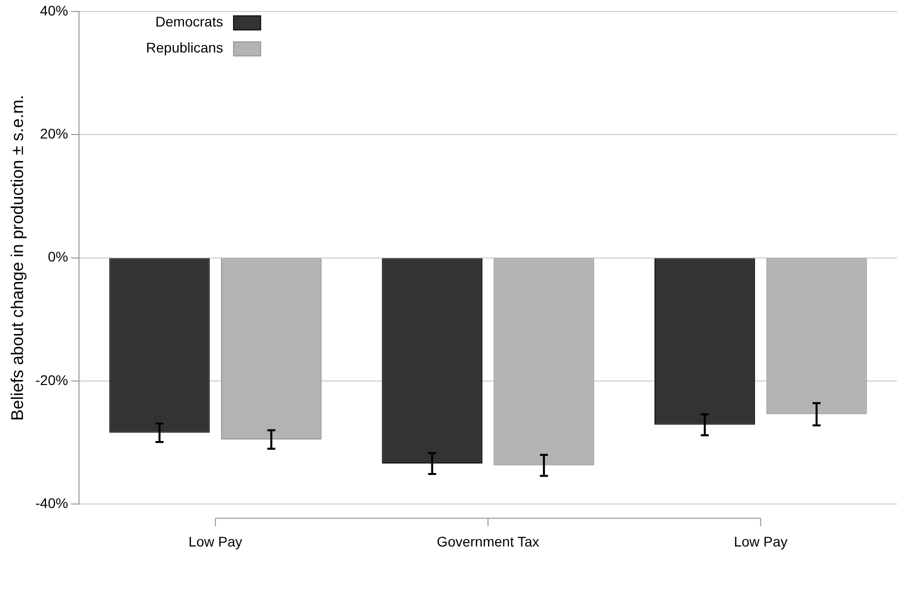 The height and width of the screenshot is (589, 897). I want to click on y-tick-label: 40%, so click(54, 10).